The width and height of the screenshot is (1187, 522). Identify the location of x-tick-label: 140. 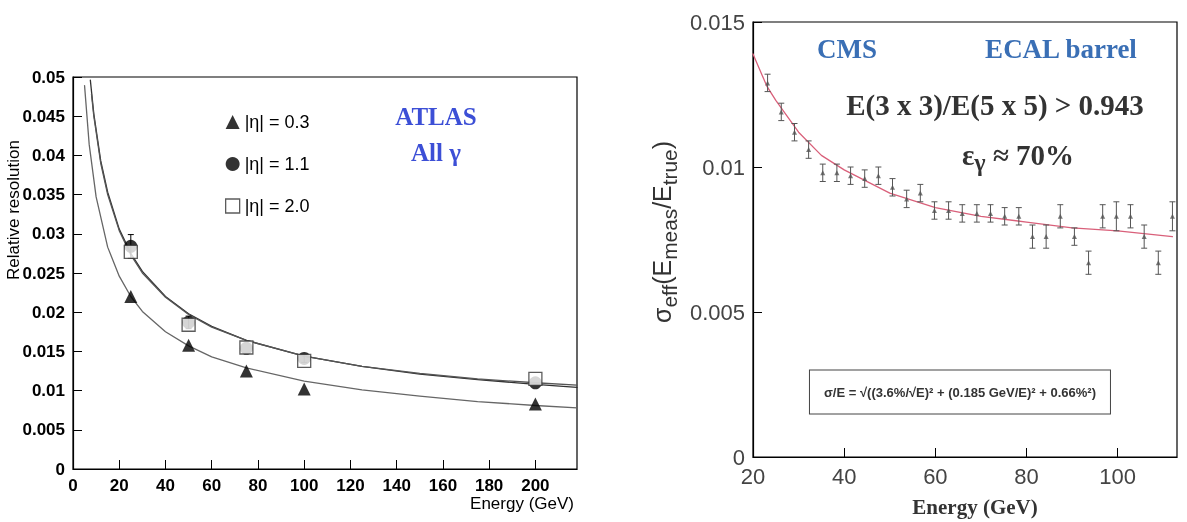
(396, 485).